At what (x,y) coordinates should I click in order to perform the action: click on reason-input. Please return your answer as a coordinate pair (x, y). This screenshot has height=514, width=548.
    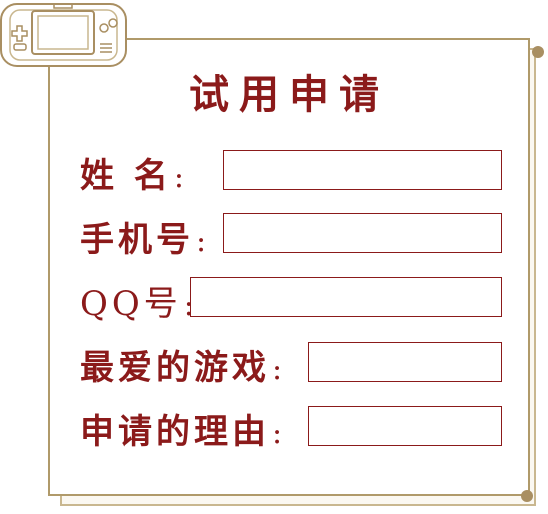
    Looking at the image, I should click on (405, 426).